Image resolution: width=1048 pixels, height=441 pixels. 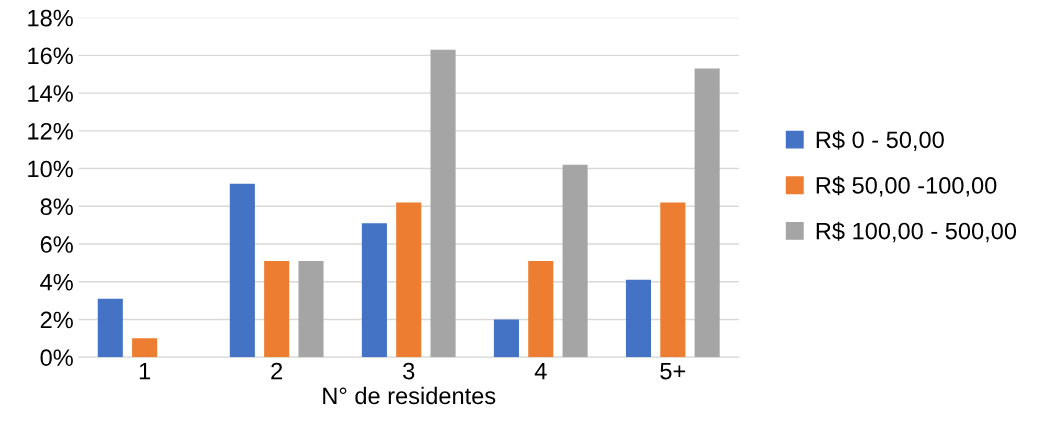 What do you see at coordinates (56, 357) in the screenshot?
I see `y-tick-label: 0%` at bounding box center [56, 357].